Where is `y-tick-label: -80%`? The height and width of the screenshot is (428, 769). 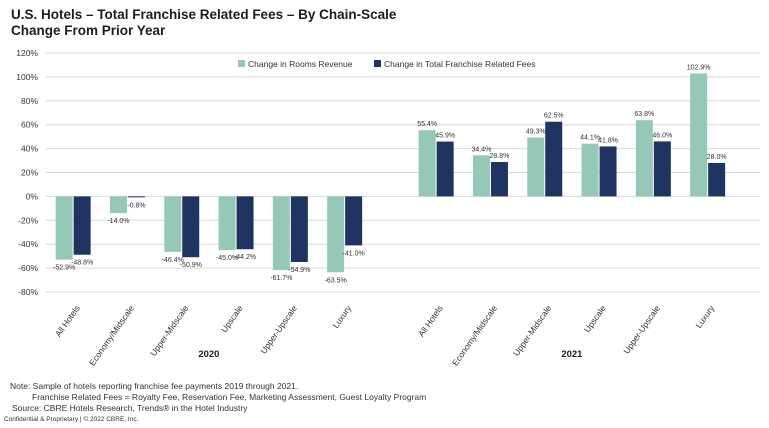
y-tick-label: -80% is located at coordinates (28, 292).